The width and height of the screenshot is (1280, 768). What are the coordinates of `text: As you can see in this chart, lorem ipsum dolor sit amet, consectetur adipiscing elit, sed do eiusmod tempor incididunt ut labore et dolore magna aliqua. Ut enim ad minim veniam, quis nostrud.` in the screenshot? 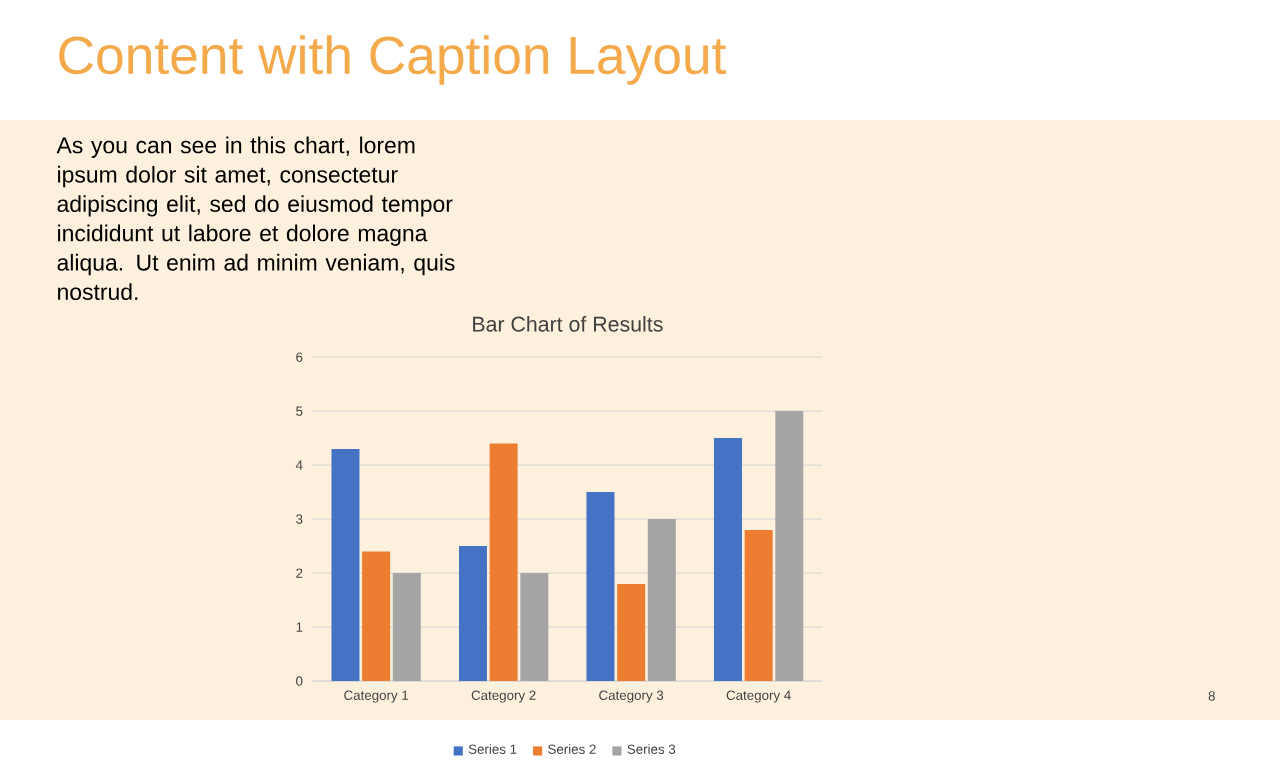 It's located at (255, 218).